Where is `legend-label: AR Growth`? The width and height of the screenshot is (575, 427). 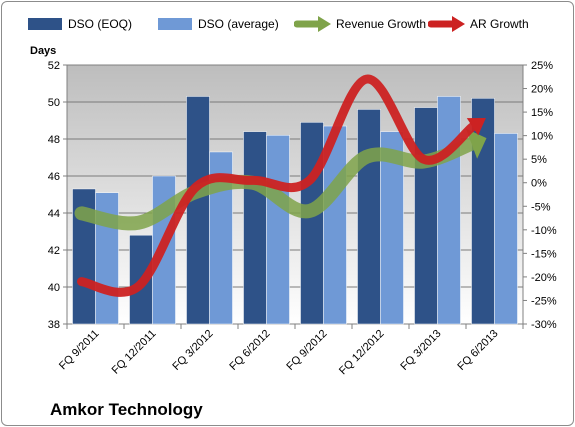 legend-label: AR Growth is located at coordinates (499, 24).